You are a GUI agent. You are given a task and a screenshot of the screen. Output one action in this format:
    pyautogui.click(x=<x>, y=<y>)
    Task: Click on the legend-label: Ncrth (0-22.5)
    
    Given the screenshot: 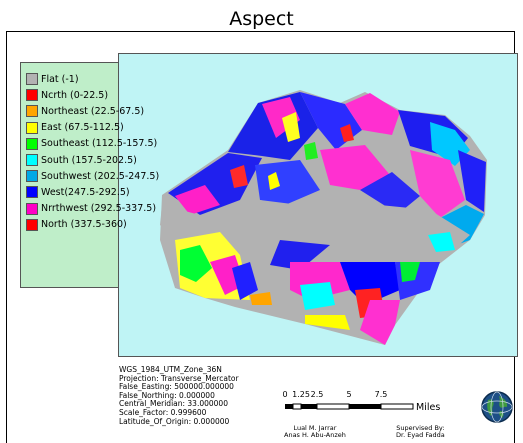 What is the action you would take?
    pyautogui.click(x=75, y=95)
    